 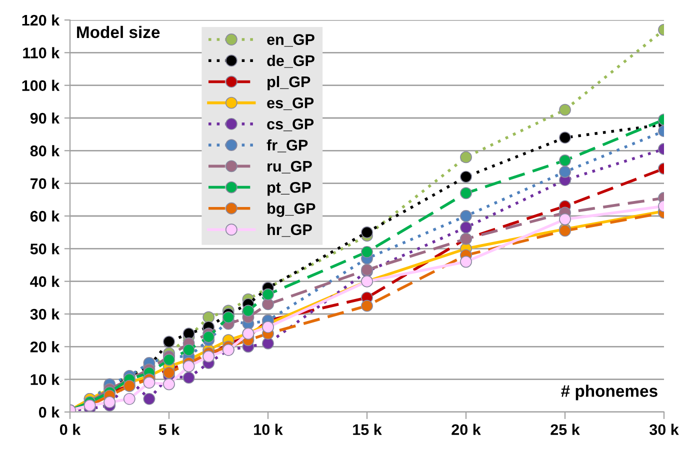 What do you see at coordinates (45, 118) in the screenshot?
I see `y-tick-label: 90 k` at bounding box center [45, 118].